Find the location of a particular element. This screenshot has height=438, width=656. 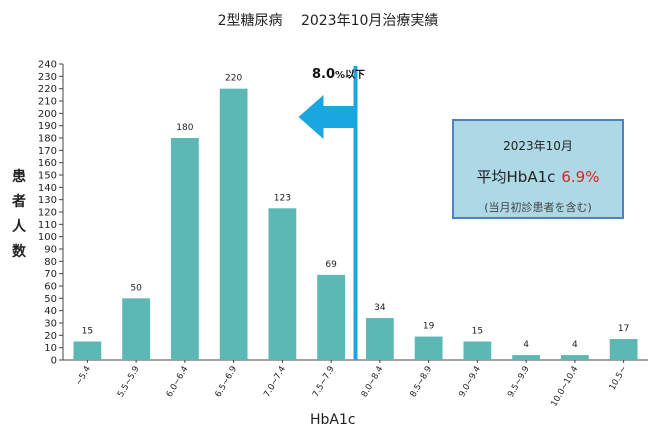

x-category-label: 8.5~8.9 is located at coordinates (421, 382).